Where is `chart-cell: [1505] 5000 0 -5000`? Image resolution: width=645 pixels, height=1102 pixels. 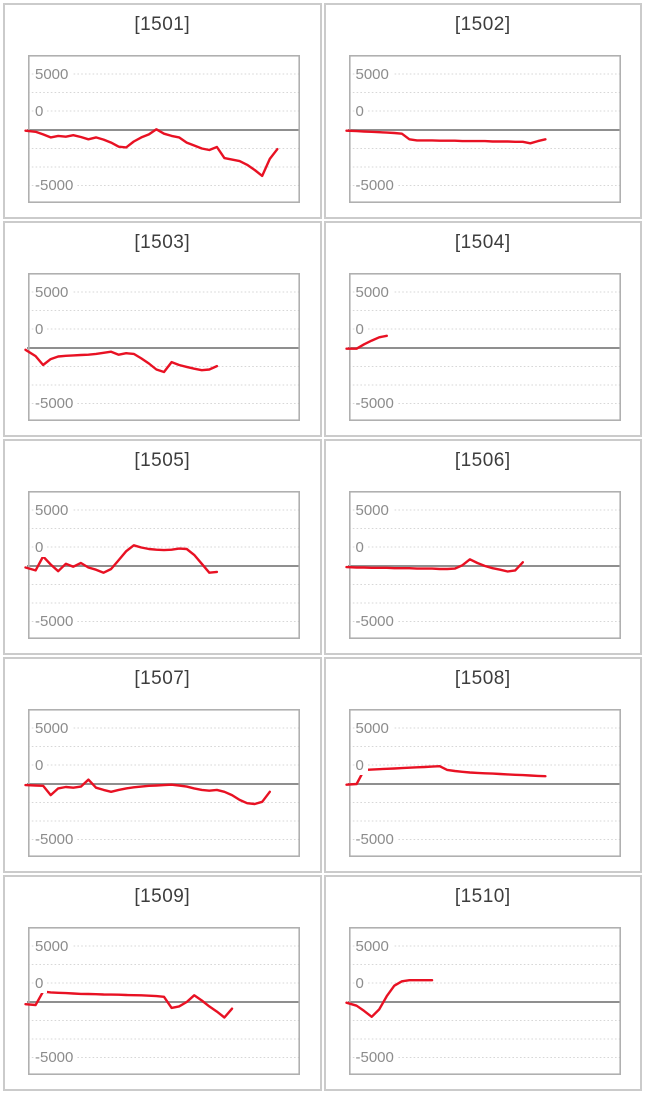 chart-cell: [1505] 5000 0 -5000 is located at coordinates (162, 547).